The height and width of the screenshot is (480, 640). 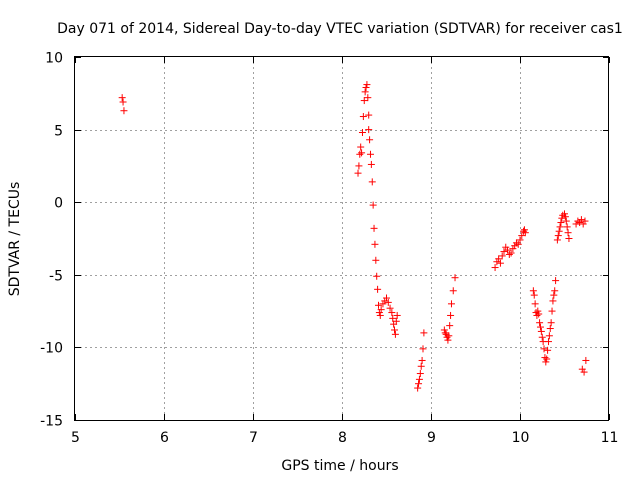 What do you see at coordinates (339, 466) in the screenshot?
I see `x-axis-label: GPS time / hours` at bounding box center [339, 466].